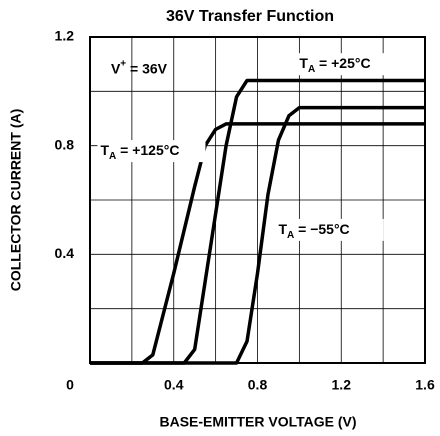  What do you see at coordinates (123, 63) in the screenshot?
I see `label-sup: +` at bounding box center [123, 63].